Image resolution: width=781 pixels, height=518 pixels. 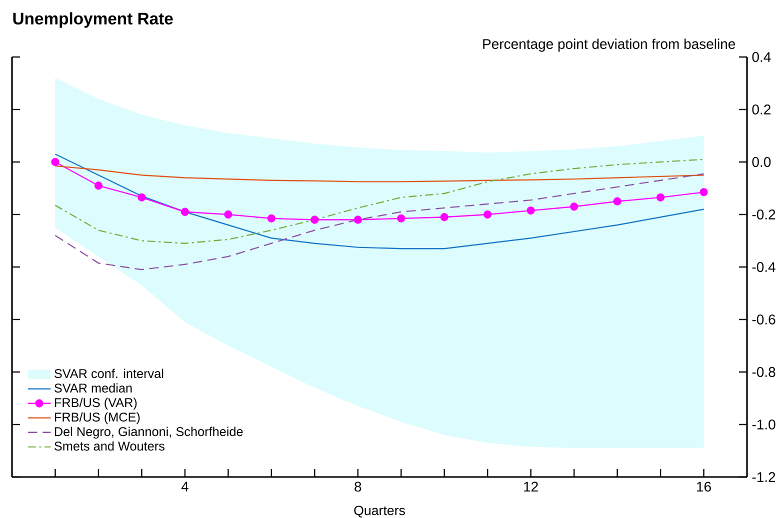 What do you see at coordinates (764, 425) in the screenshot?
I see `y-tick-label: -1.0` at bounding box center [764, 425].